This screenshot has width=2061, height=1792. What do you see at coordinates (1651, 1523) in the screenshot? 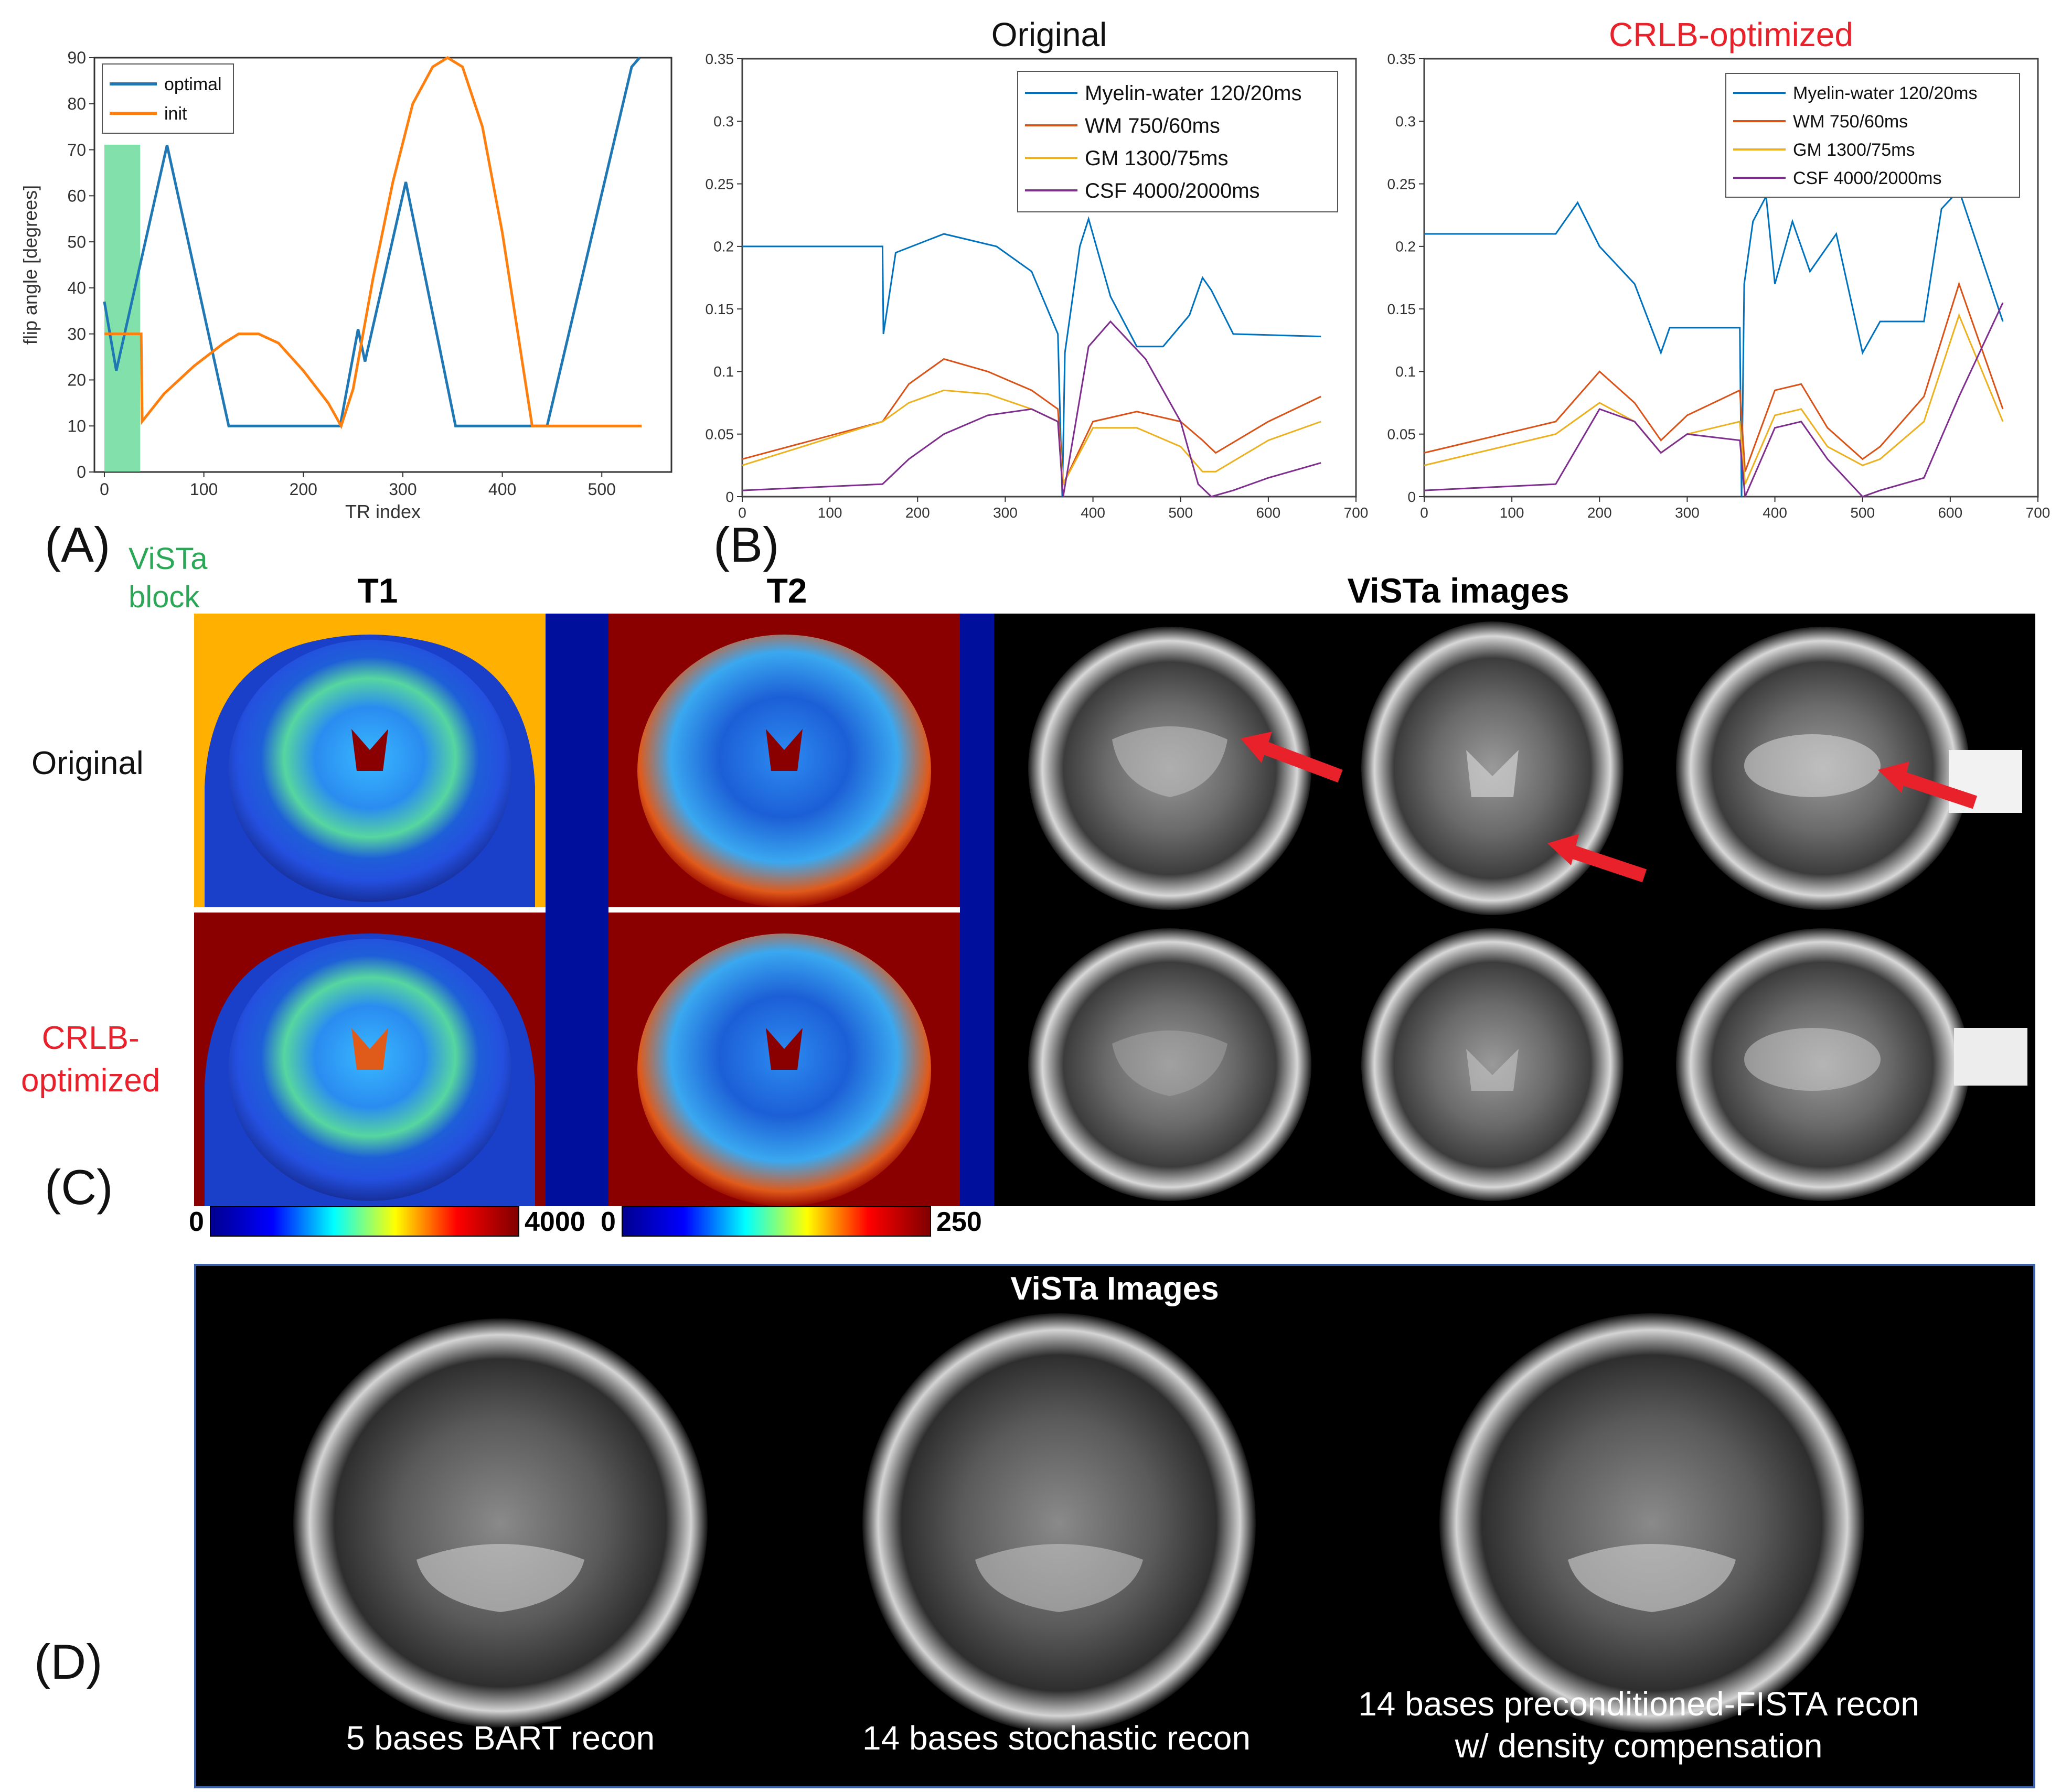
I see `fista-recon-image` at bounding box center [1651, 1523].